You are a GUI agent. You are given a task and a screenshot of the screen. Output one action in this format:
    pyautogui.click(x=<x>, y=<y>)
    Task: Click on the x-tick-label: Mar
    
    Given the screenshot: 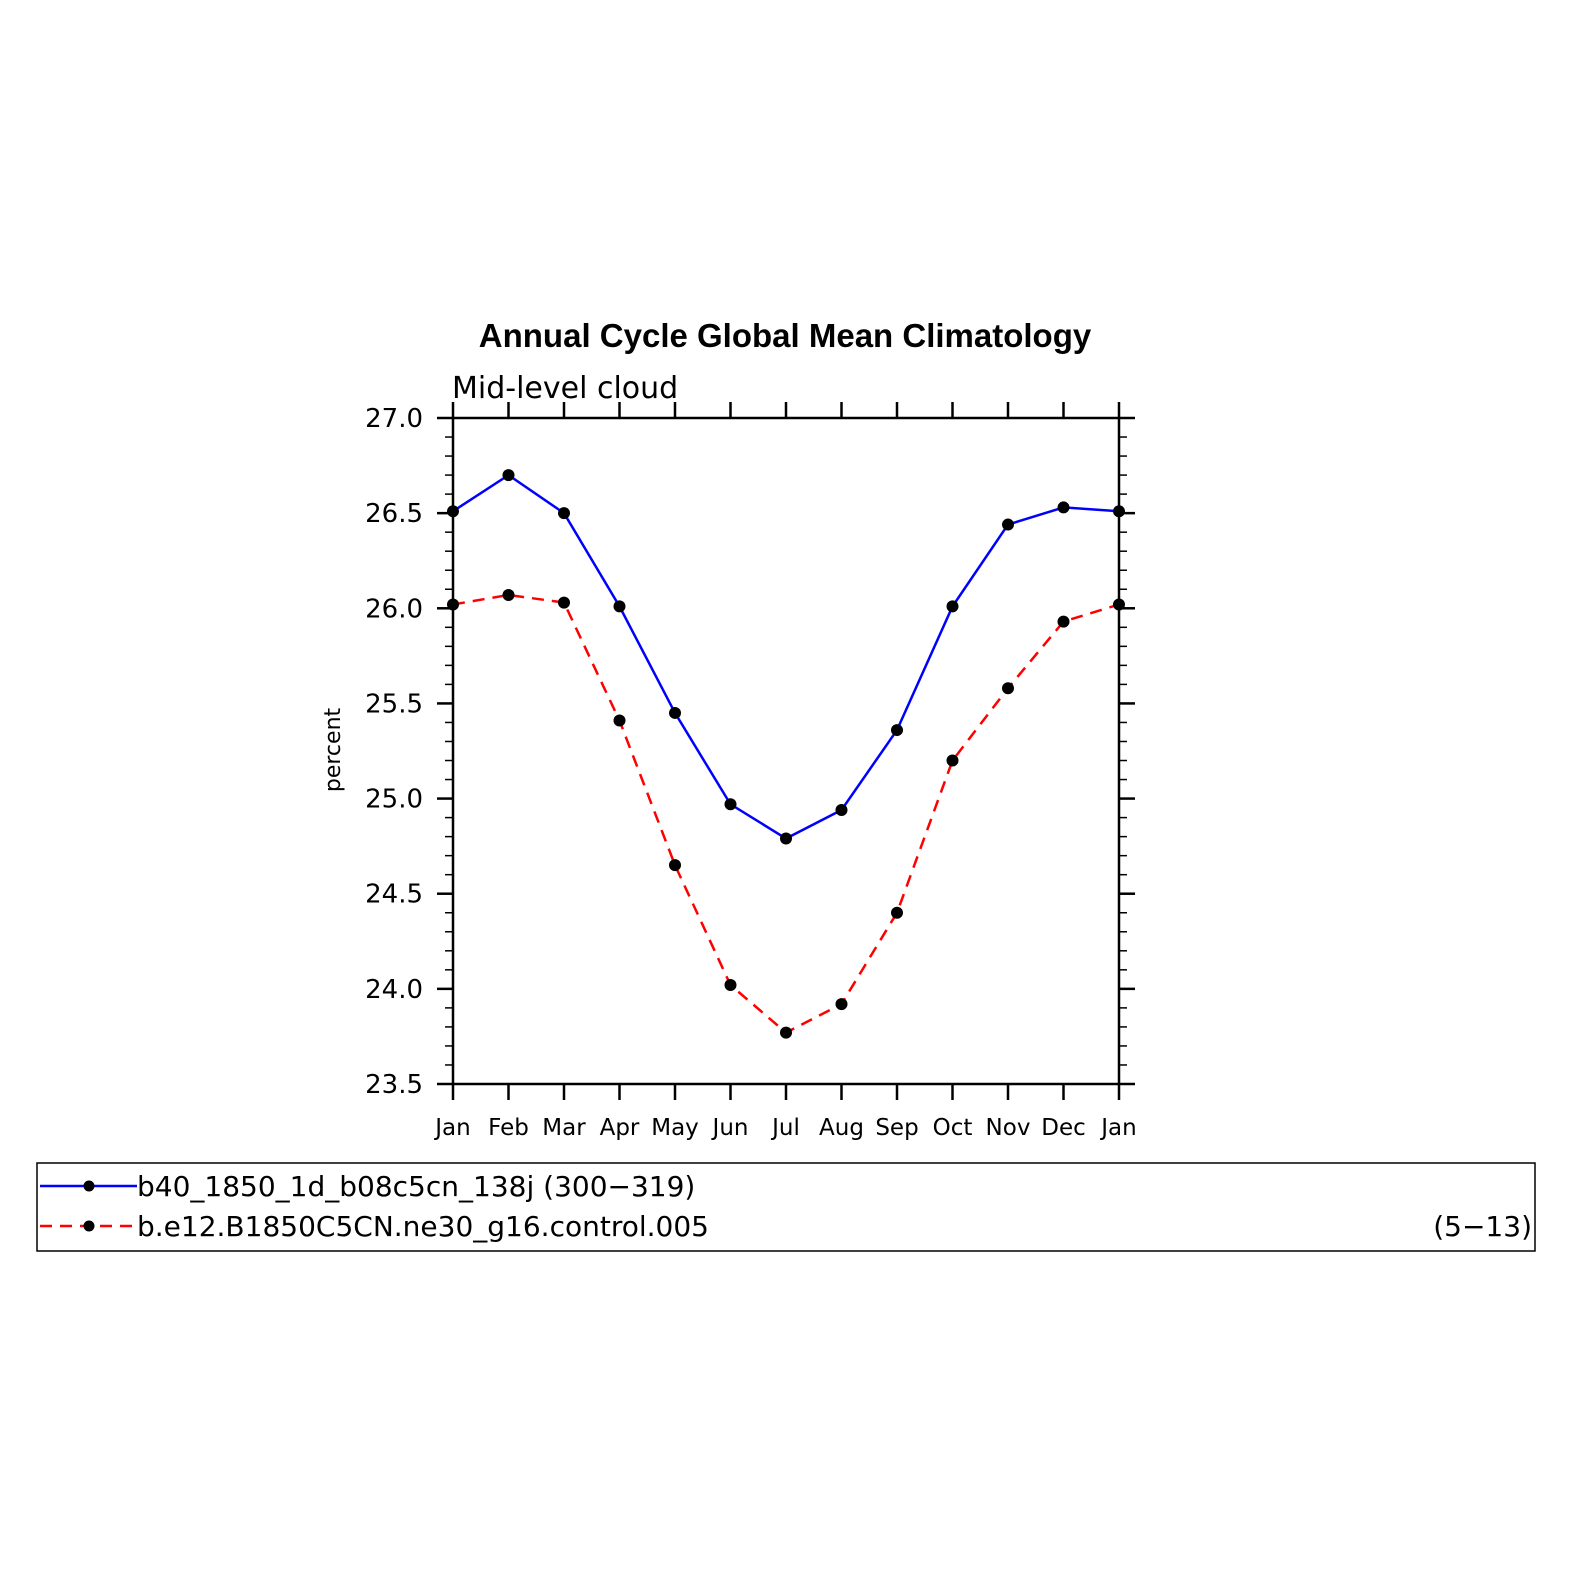 What is the action you would take?
    pyautogui.click(x=564, y=1128)
    